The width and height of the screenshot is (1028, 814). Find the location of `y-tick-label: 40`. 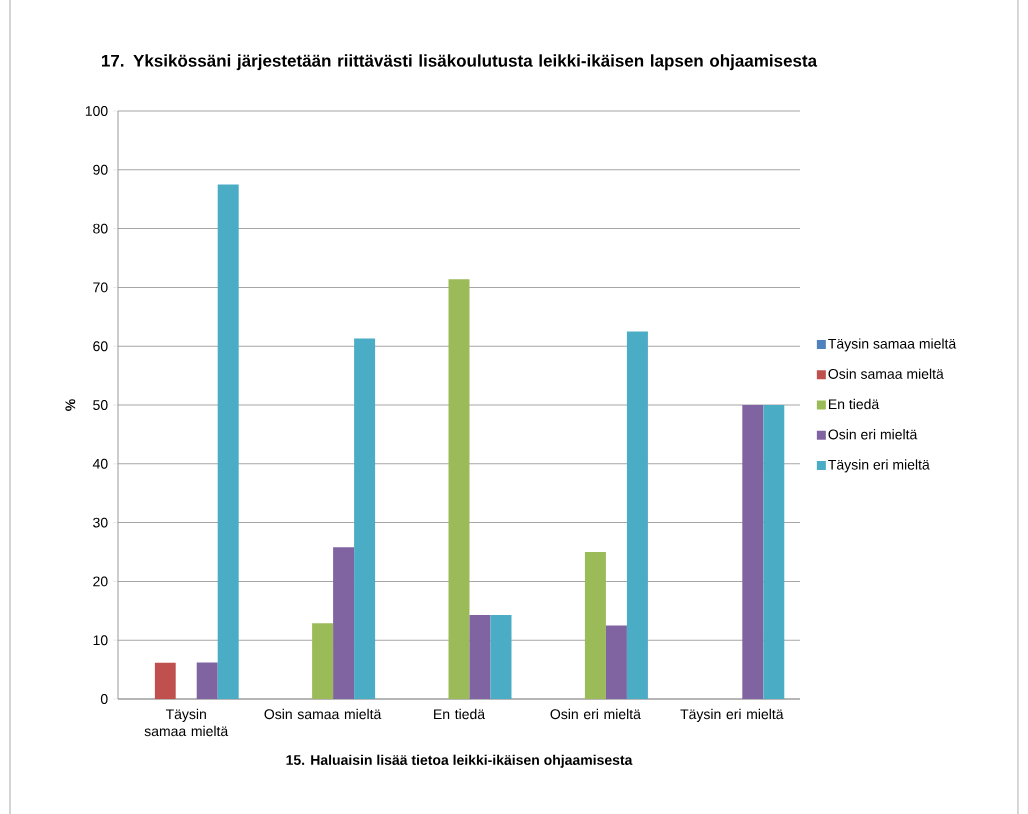

y-tick-label: 40 is located at coordinates (100, 463).